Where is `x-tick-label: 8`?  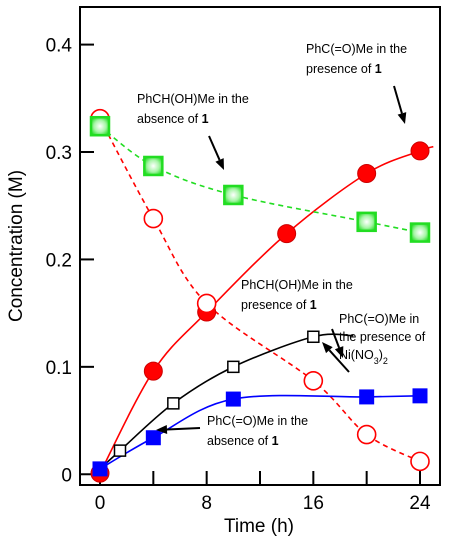 x-tick-label: 8 is located at coordinates (206, 503).